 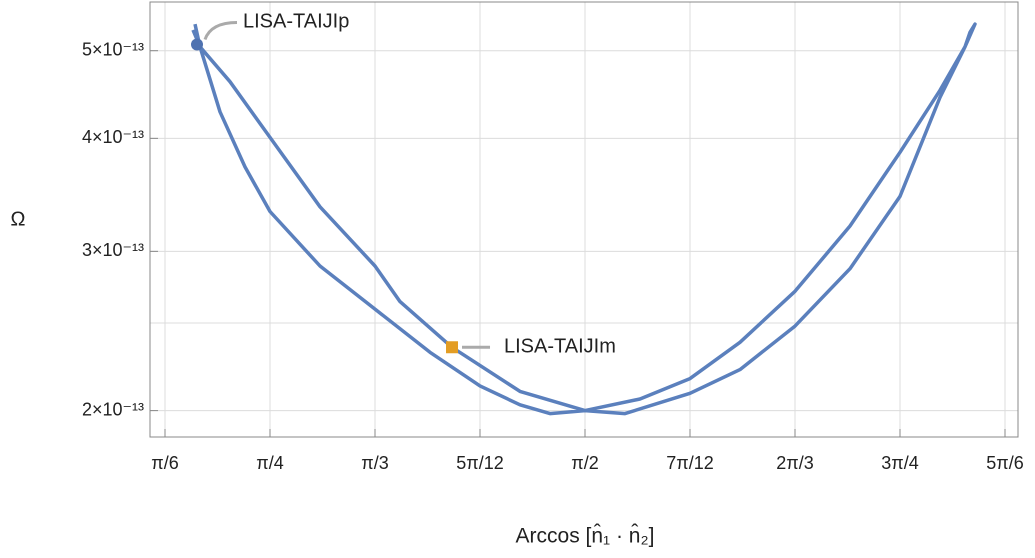 I want to click on y-tick-label: 3×10⁻¹³, so click(x=113, y=250).